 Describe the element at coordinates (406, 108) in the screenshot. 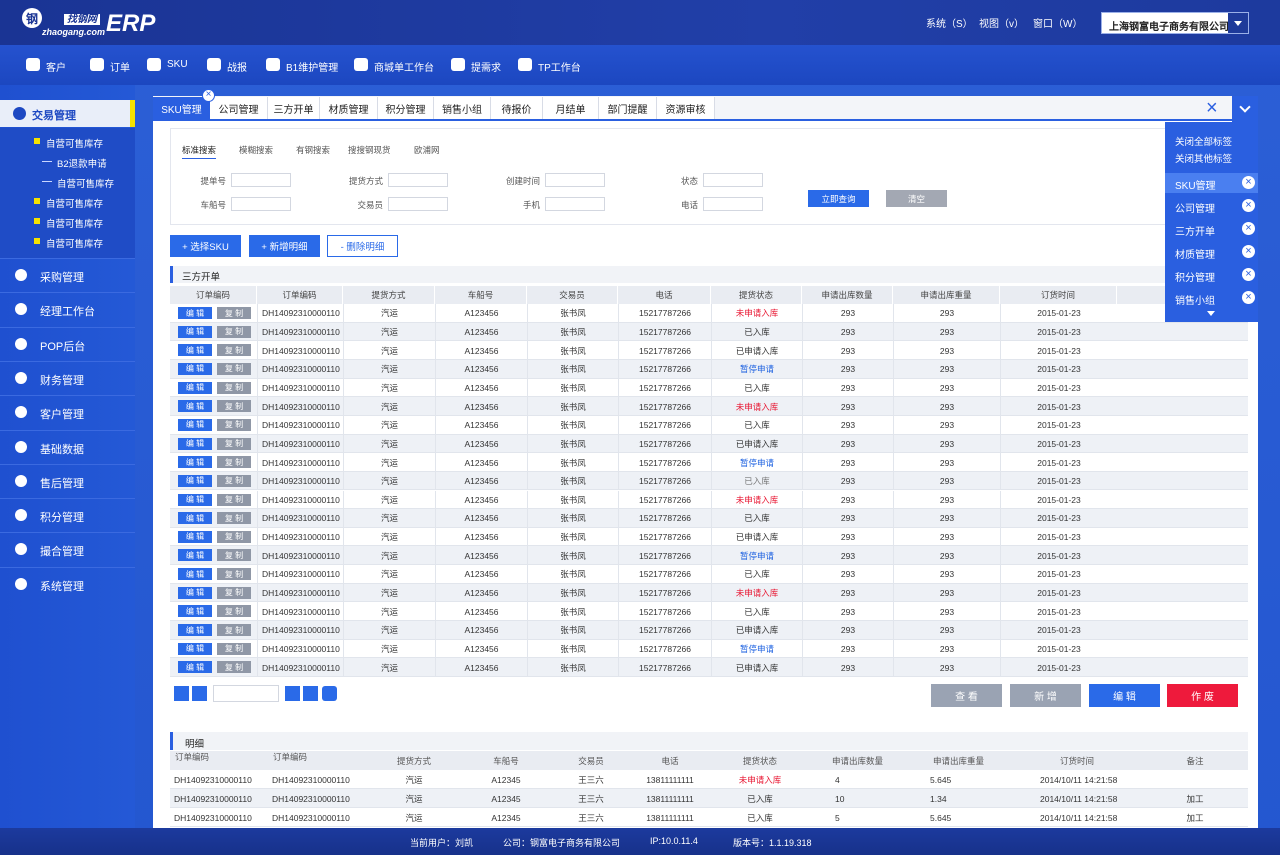

I see `tab: 积分管理` at that location.